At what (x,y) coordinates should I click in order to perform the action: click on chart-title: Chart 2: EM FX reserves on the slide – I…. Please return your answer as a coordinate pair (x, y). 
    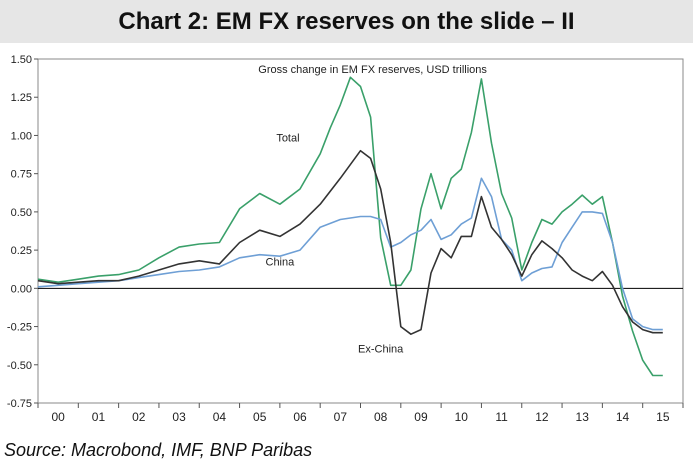
    Looking at the image, I should click on (346, 21).